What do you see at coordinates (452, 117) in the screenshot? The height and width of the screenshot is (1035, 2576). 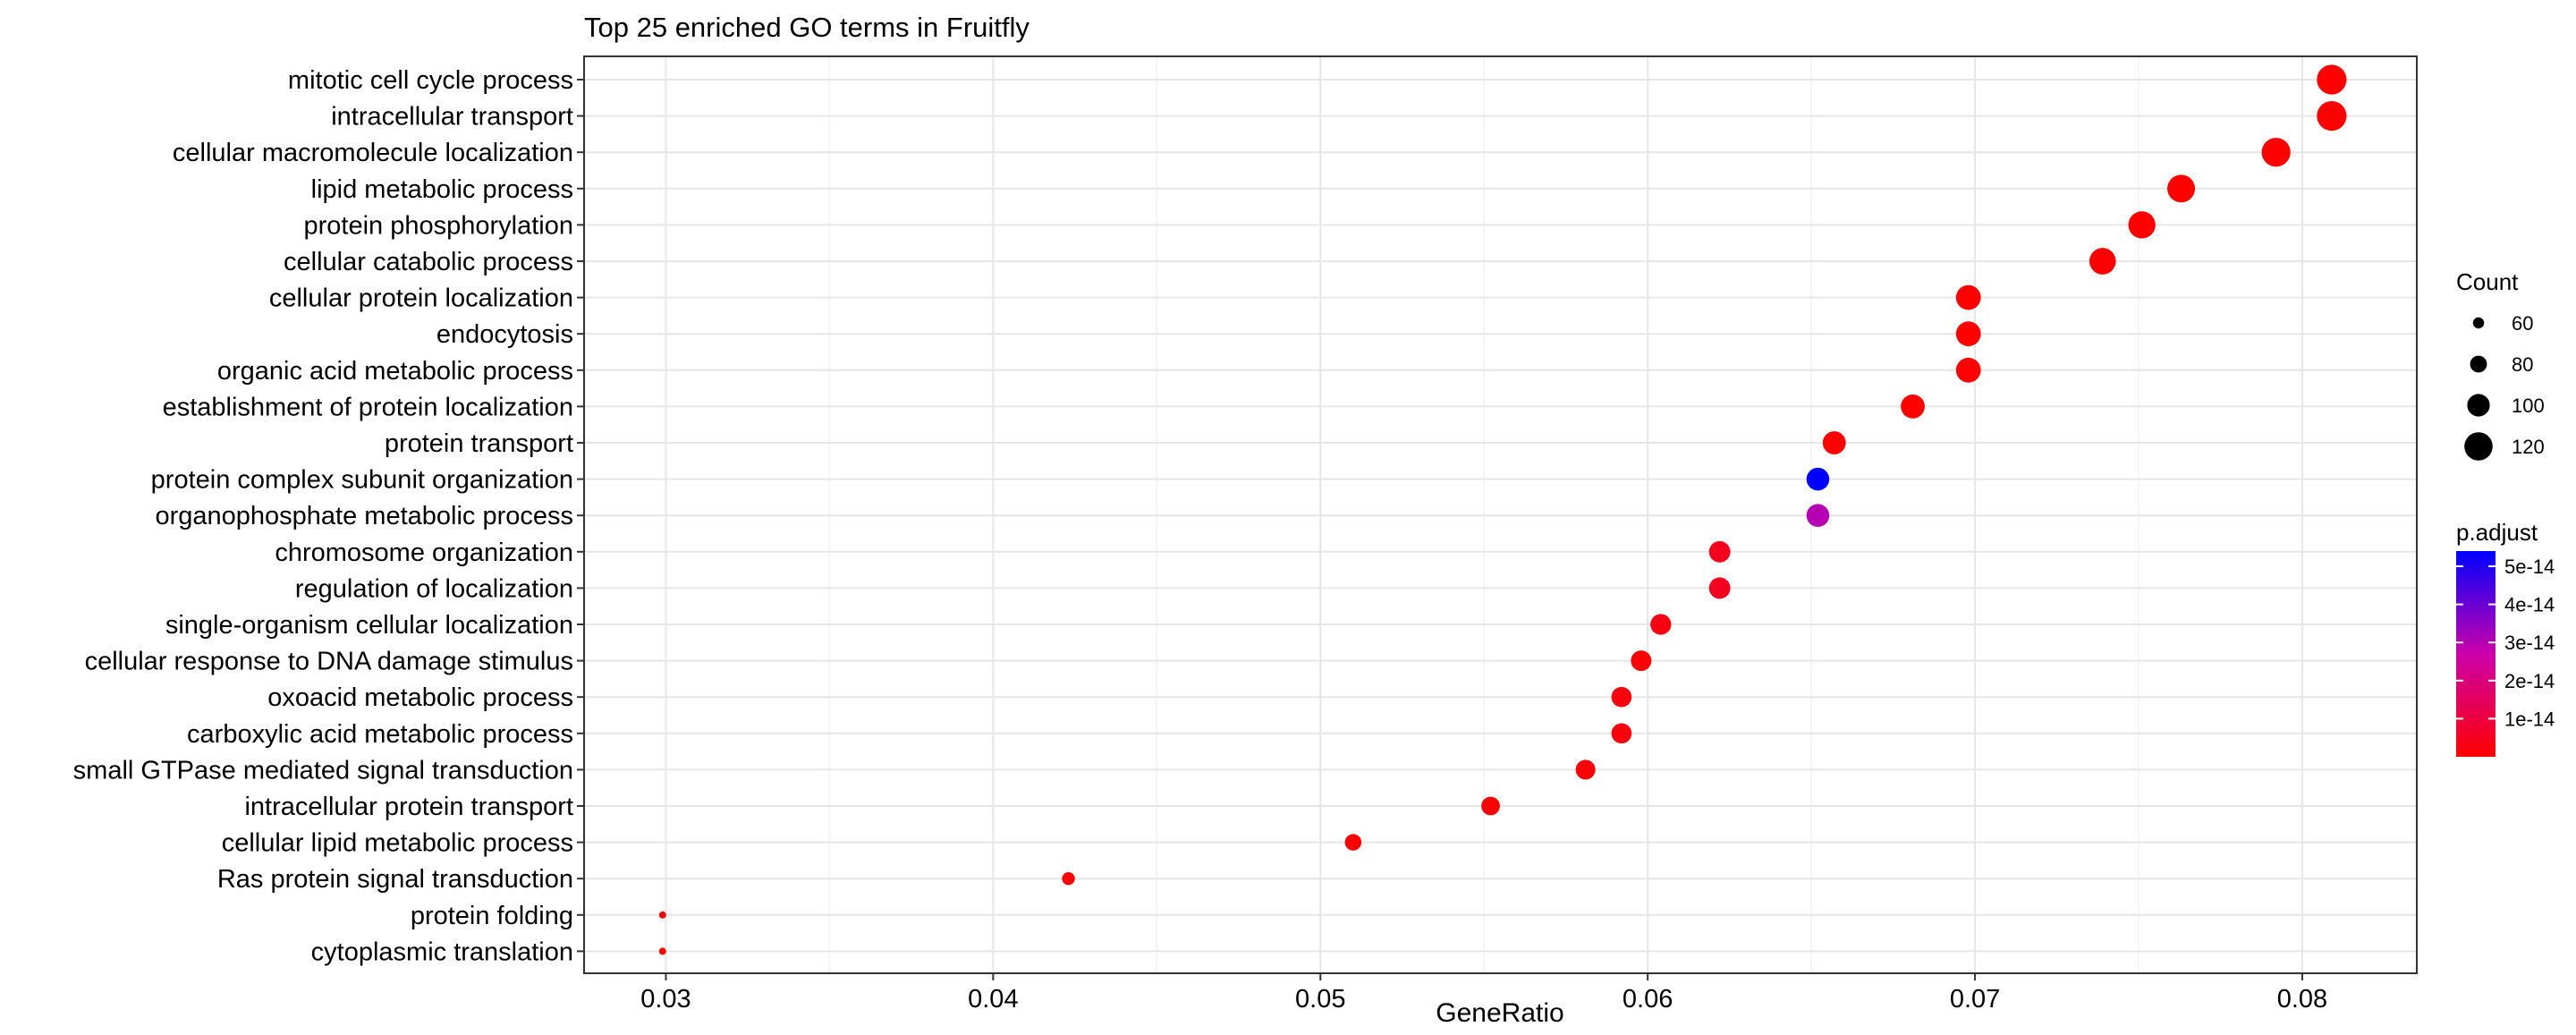 I see `y-tick-label: intracellular transport` at bounding box center [452, 117].